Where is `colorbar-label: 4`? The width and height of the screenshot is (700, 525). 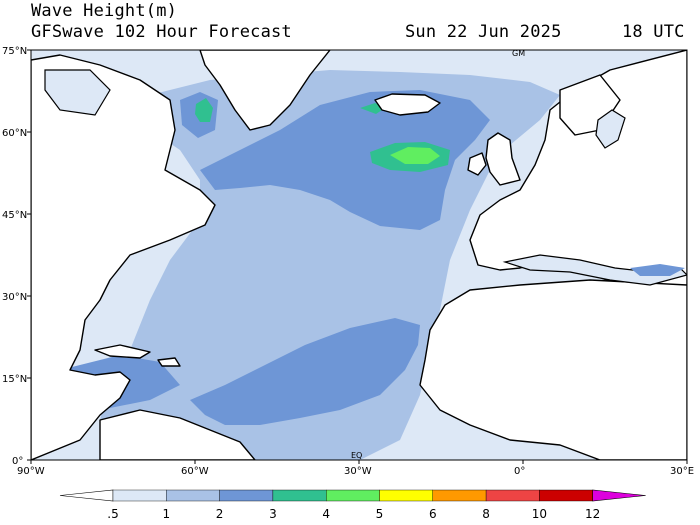 colorbar-label: 4 is located at coordinates (326, 514).